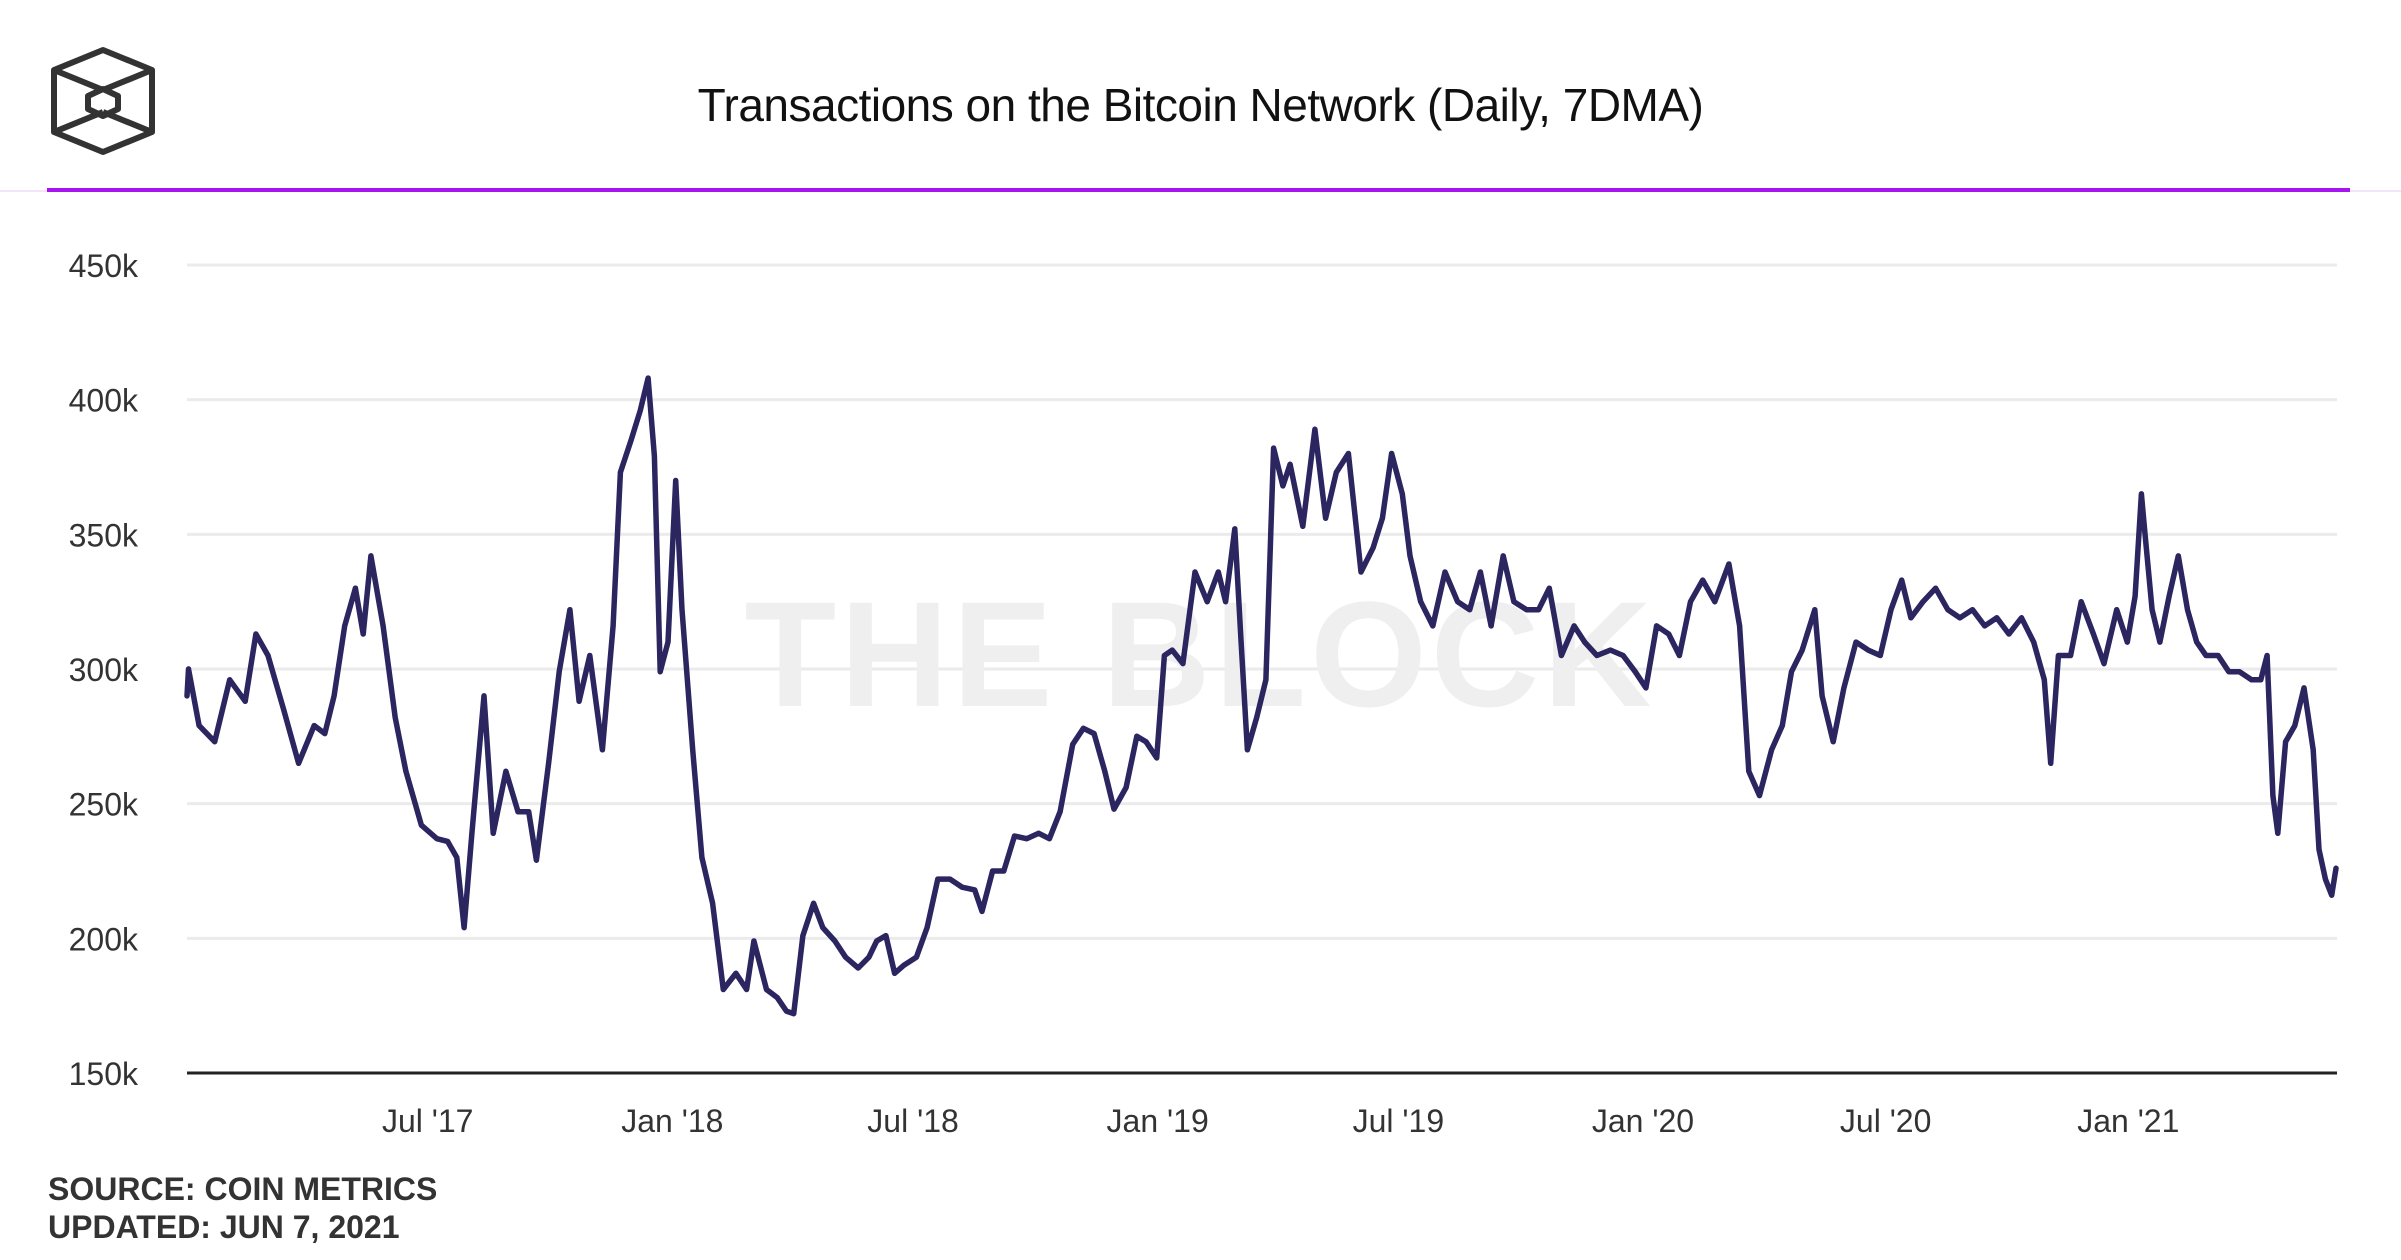  Describe the element at coordinates (104, 805) in the screenshot. I see `y-tick-label: 250k` at that location.